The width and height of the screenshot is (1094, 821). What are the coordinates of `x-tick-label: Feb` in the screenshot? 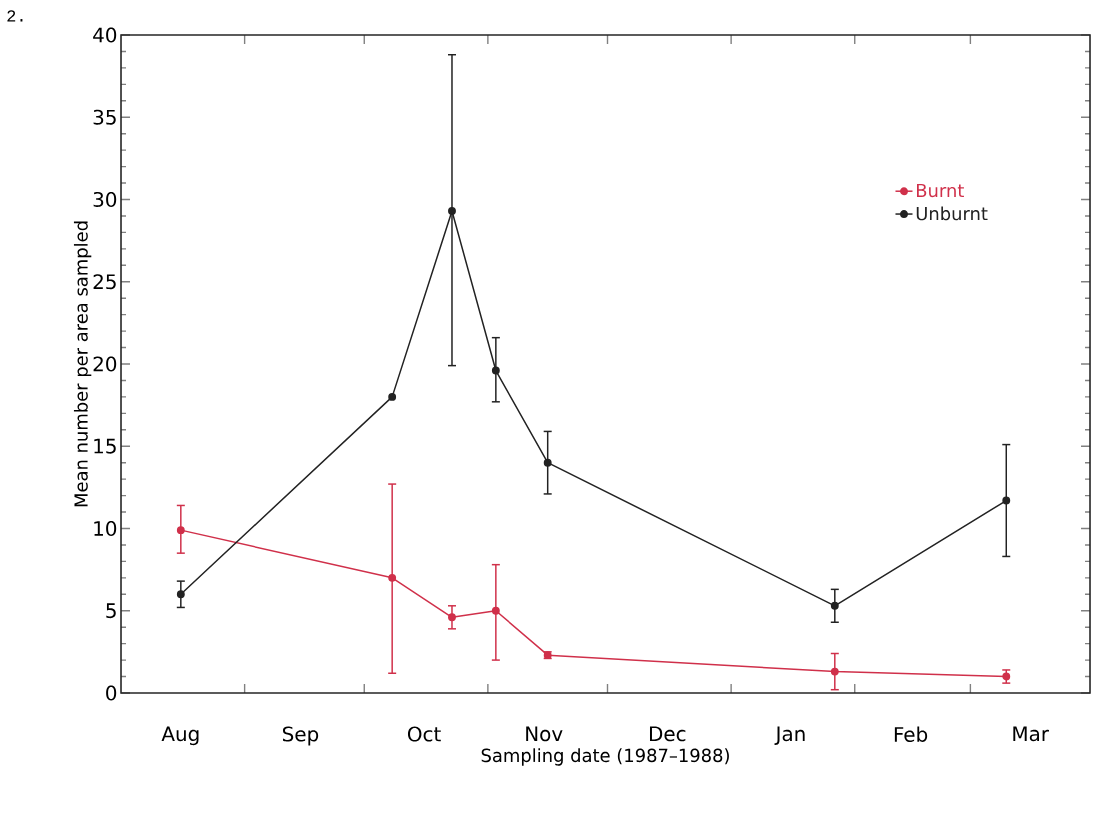 It's located at (911, 734).